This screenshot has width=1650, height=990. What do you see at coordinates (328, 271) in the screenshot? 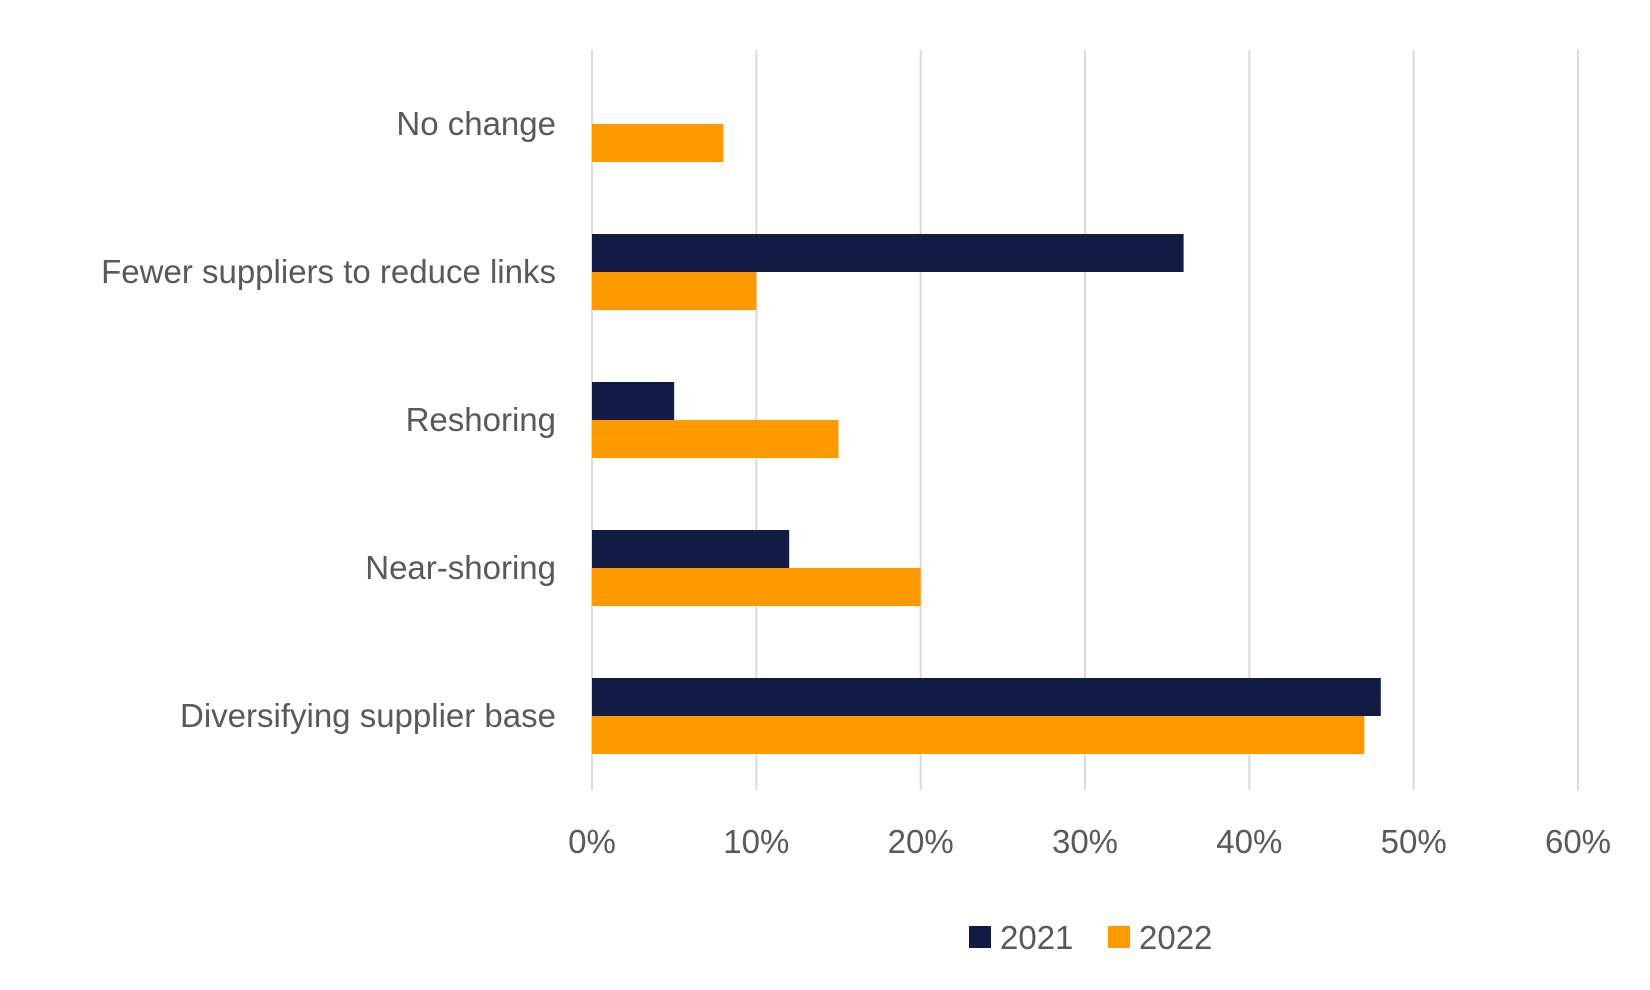
I see `category-label-fewer-suppliers-to-reduce-links: Fewer suppliers to reduce links` at bounding box center [328, 271].